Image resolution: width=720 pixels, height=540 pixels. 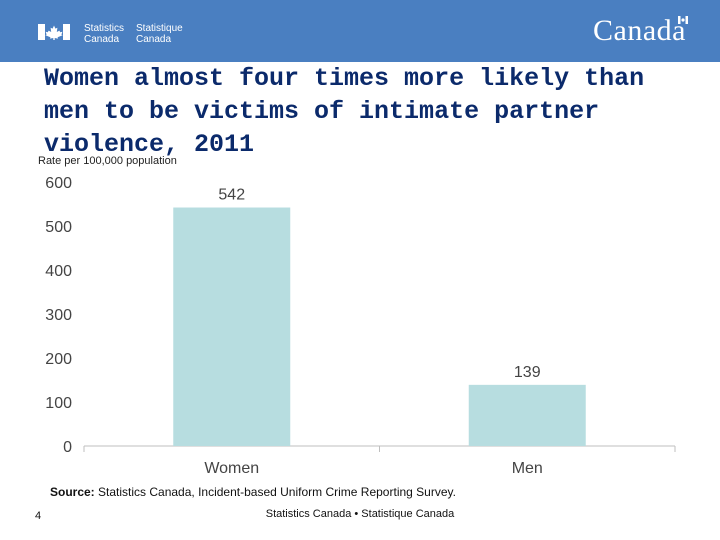 What do you see at coordinates (527, 372) in the screenshot?
I see `bar-value-label: 139` at bounding box center [527, 372].